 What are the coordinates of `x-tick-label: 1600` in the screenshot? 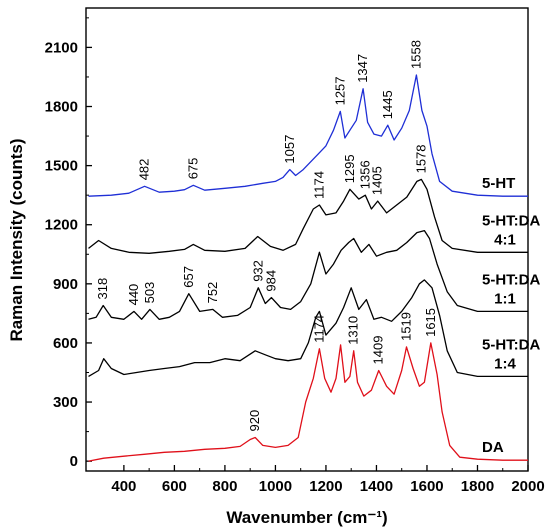 It's located at (426, 486).